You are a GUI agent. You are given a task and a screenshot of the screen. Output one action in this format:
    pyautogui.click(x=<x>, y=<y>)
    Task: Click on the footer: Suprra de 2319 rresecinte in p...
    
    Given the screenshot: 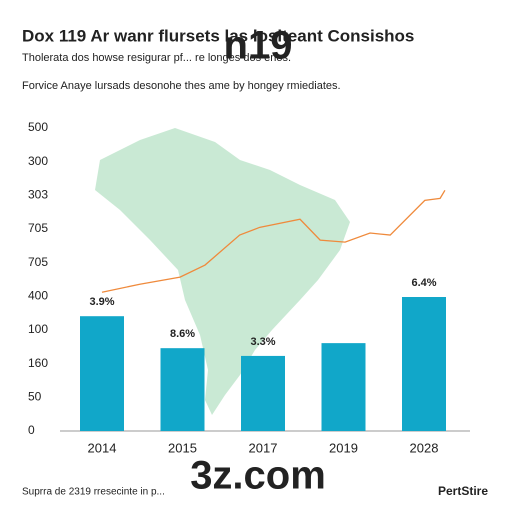 What is the action you would take?
    pyautogui.click(x=93, y=492)
    